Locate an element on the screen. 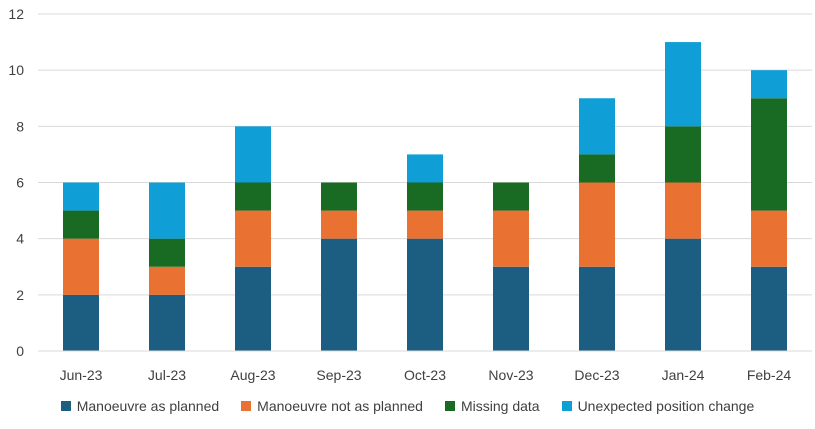 The image size is (815, 429). y-tick-label: 8 is located at coordinates (20, 126).